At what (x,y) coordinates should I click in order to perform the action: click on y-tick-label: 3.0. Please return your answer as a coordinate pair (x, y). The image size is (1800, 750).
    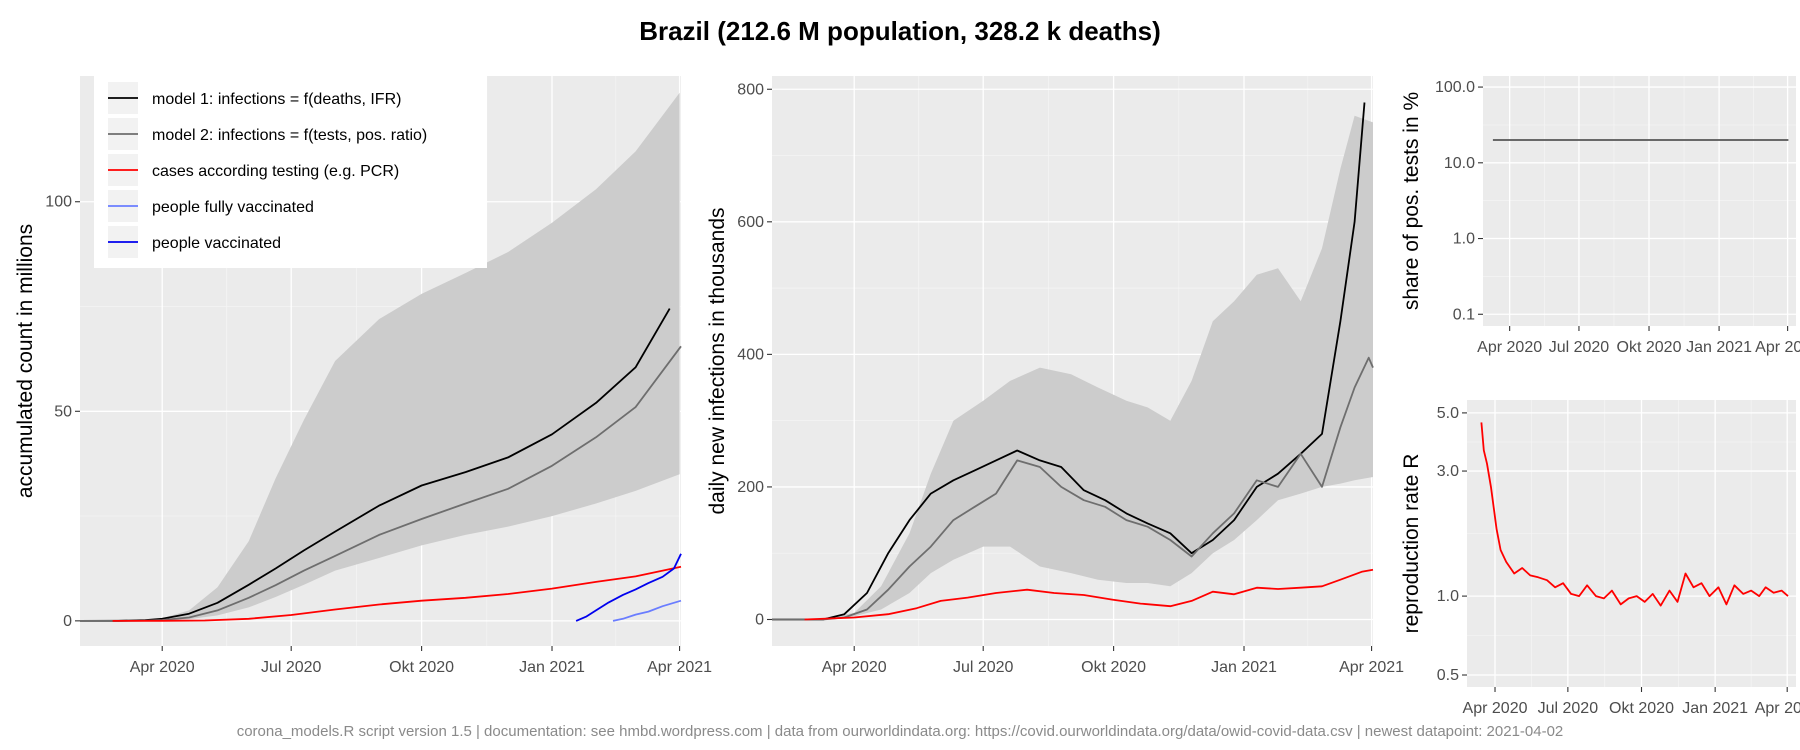
    Looking at the image, I should click on (1448, 471).